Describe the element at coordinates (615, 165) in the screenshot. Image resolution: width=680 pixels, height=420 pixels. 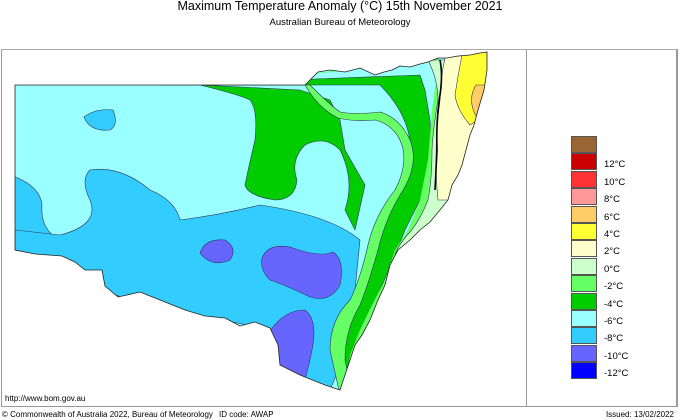
I see `legend-label: 12°C` at that location.